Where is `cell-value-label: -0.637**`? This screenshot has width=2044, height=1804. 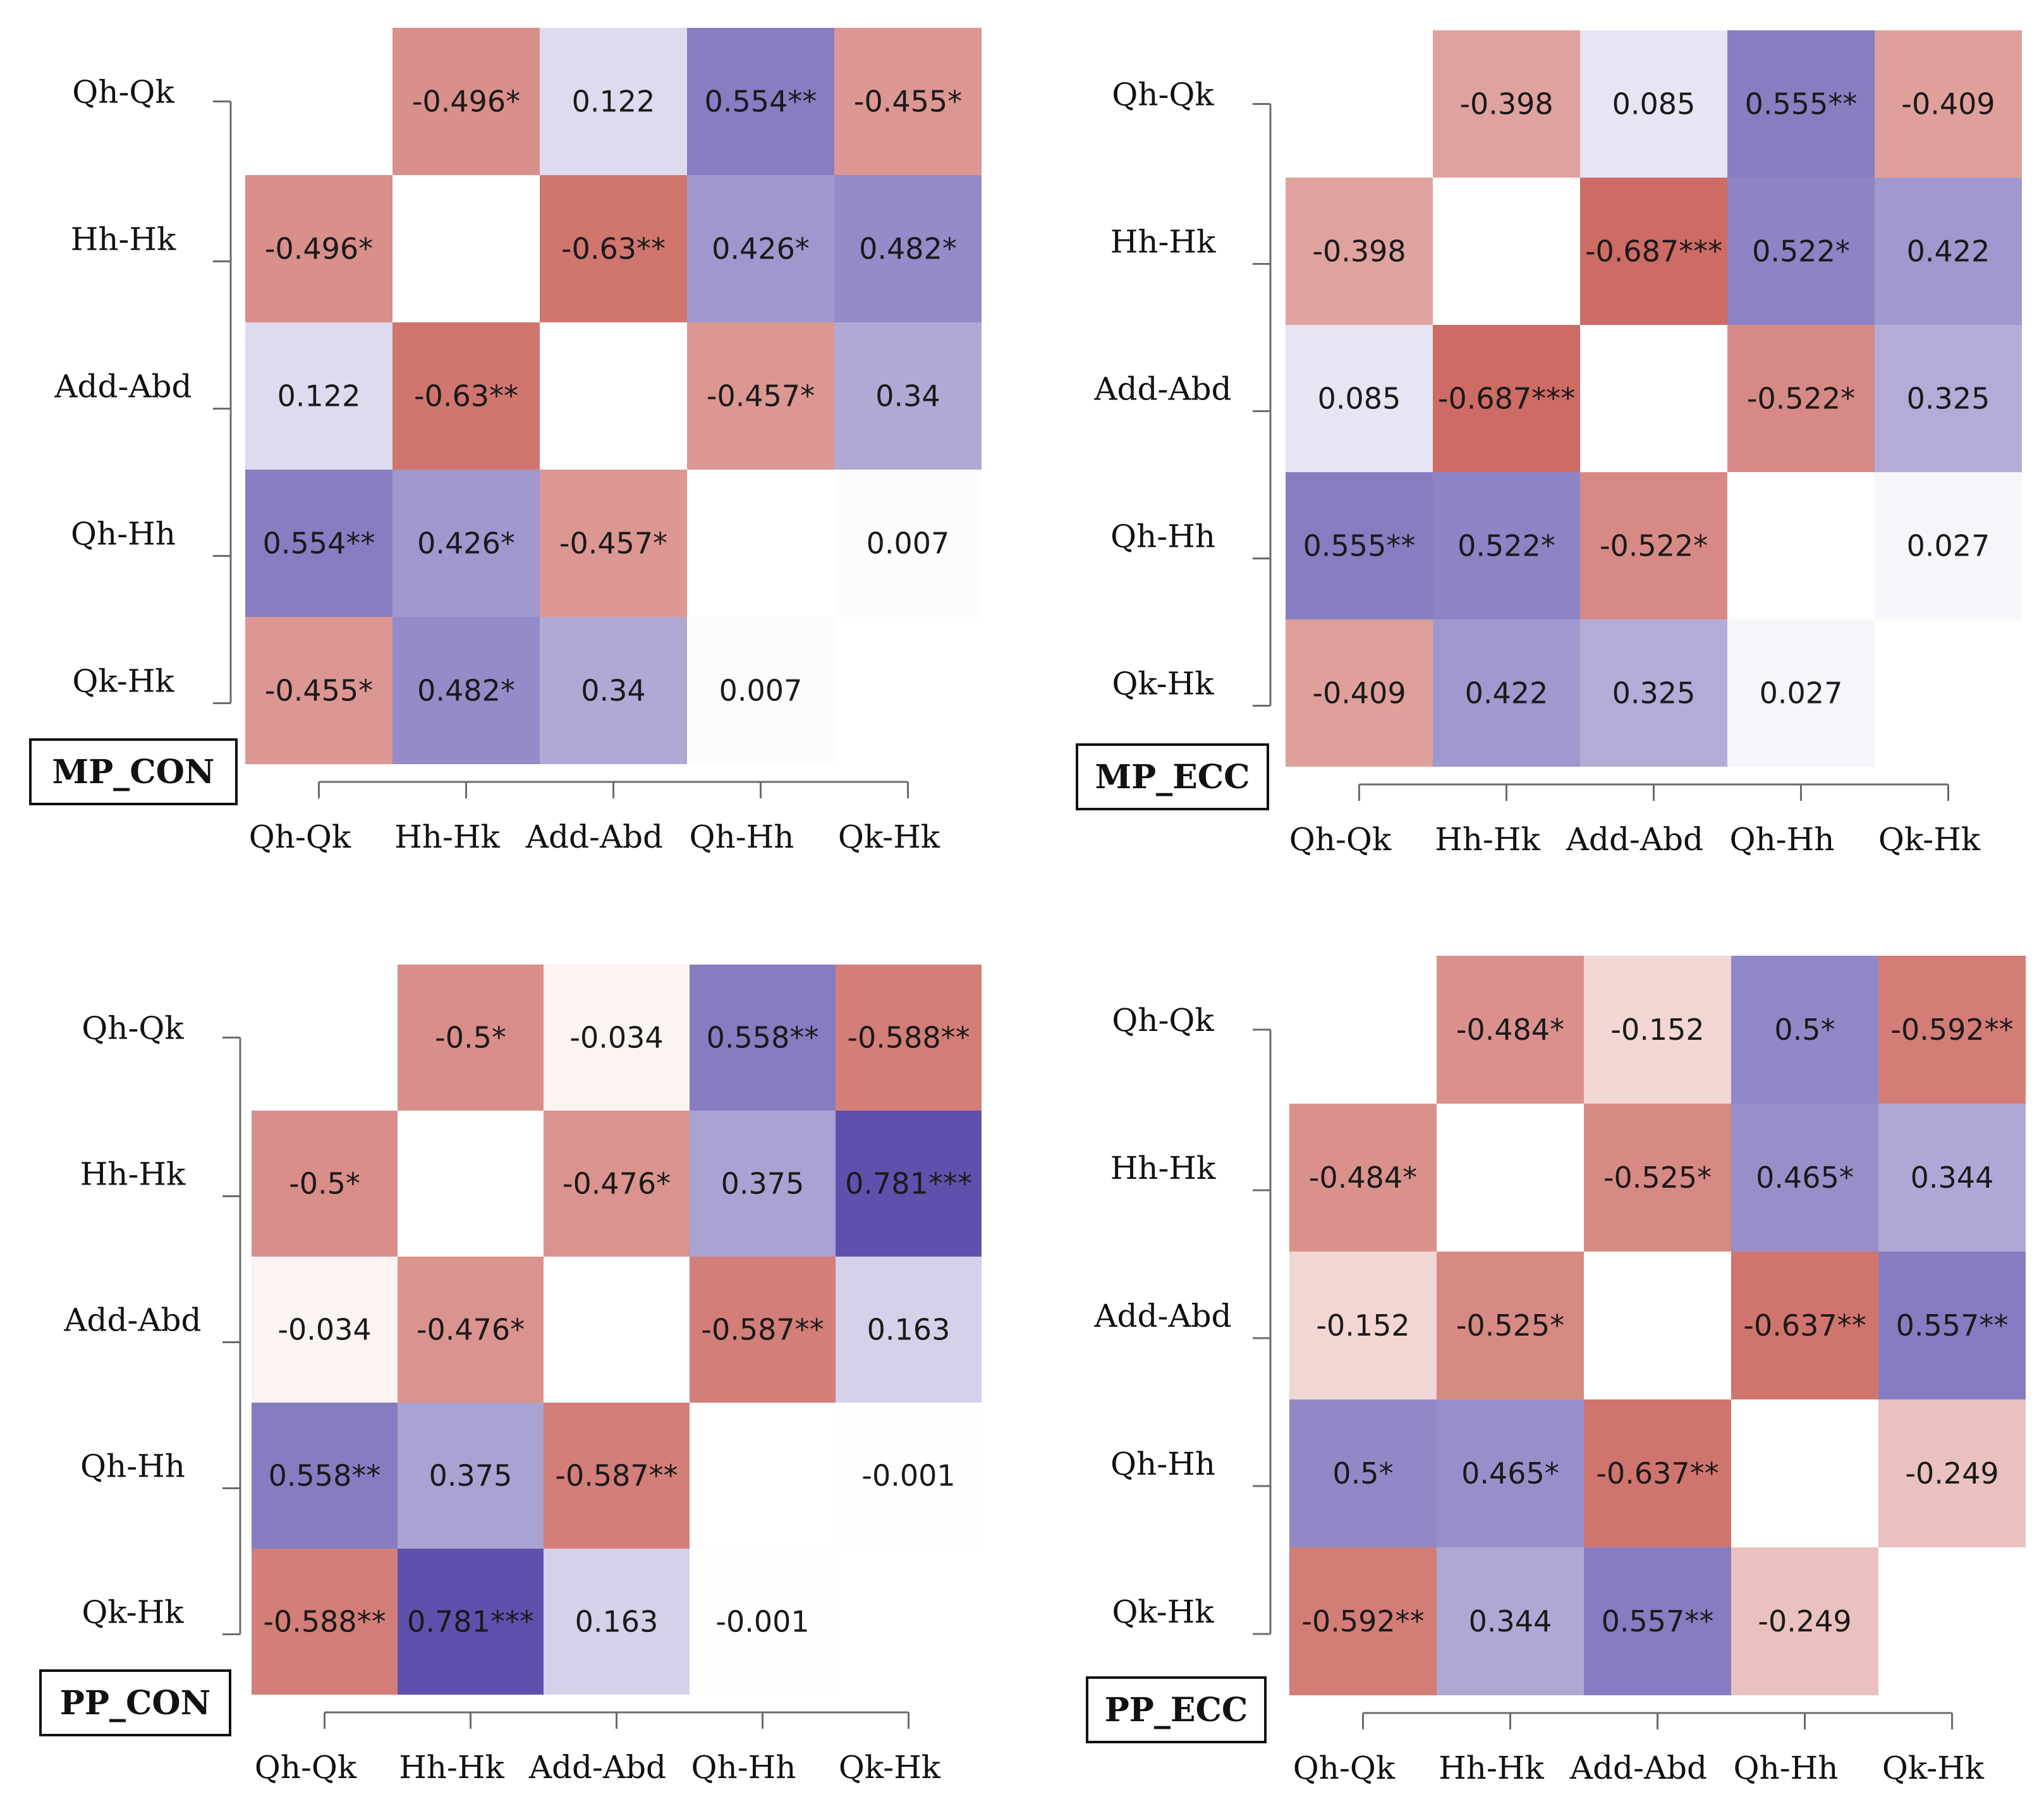 cell-value-label: -0.637** is located at coordinates (1805, 1325).